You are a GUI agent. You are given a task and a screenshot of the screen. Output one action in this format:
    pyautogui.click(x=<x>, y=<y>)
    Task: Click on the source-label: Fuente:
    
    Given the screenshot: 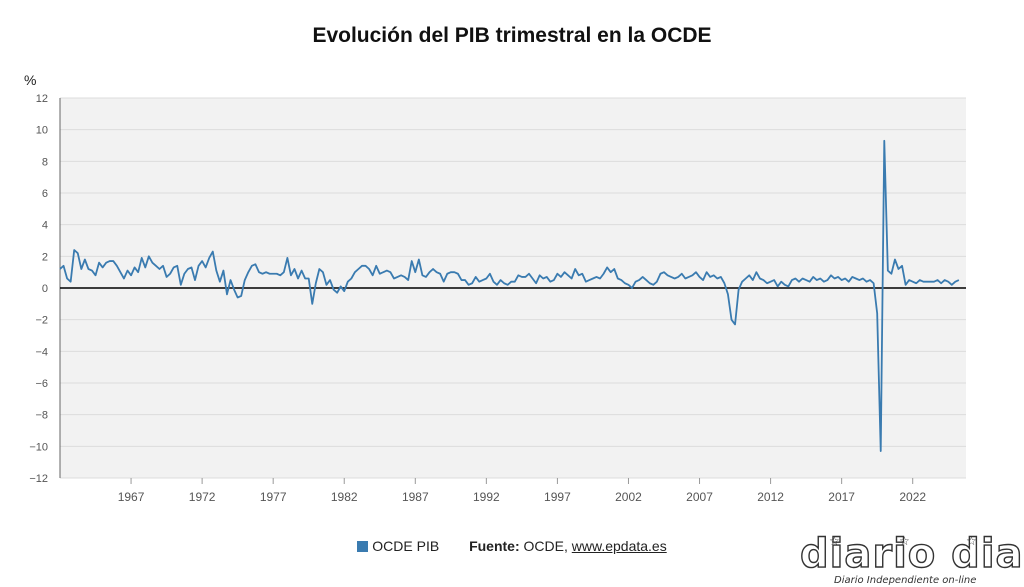 What is the action you would take?
    pyautogui.click(x=494, y=546)
    